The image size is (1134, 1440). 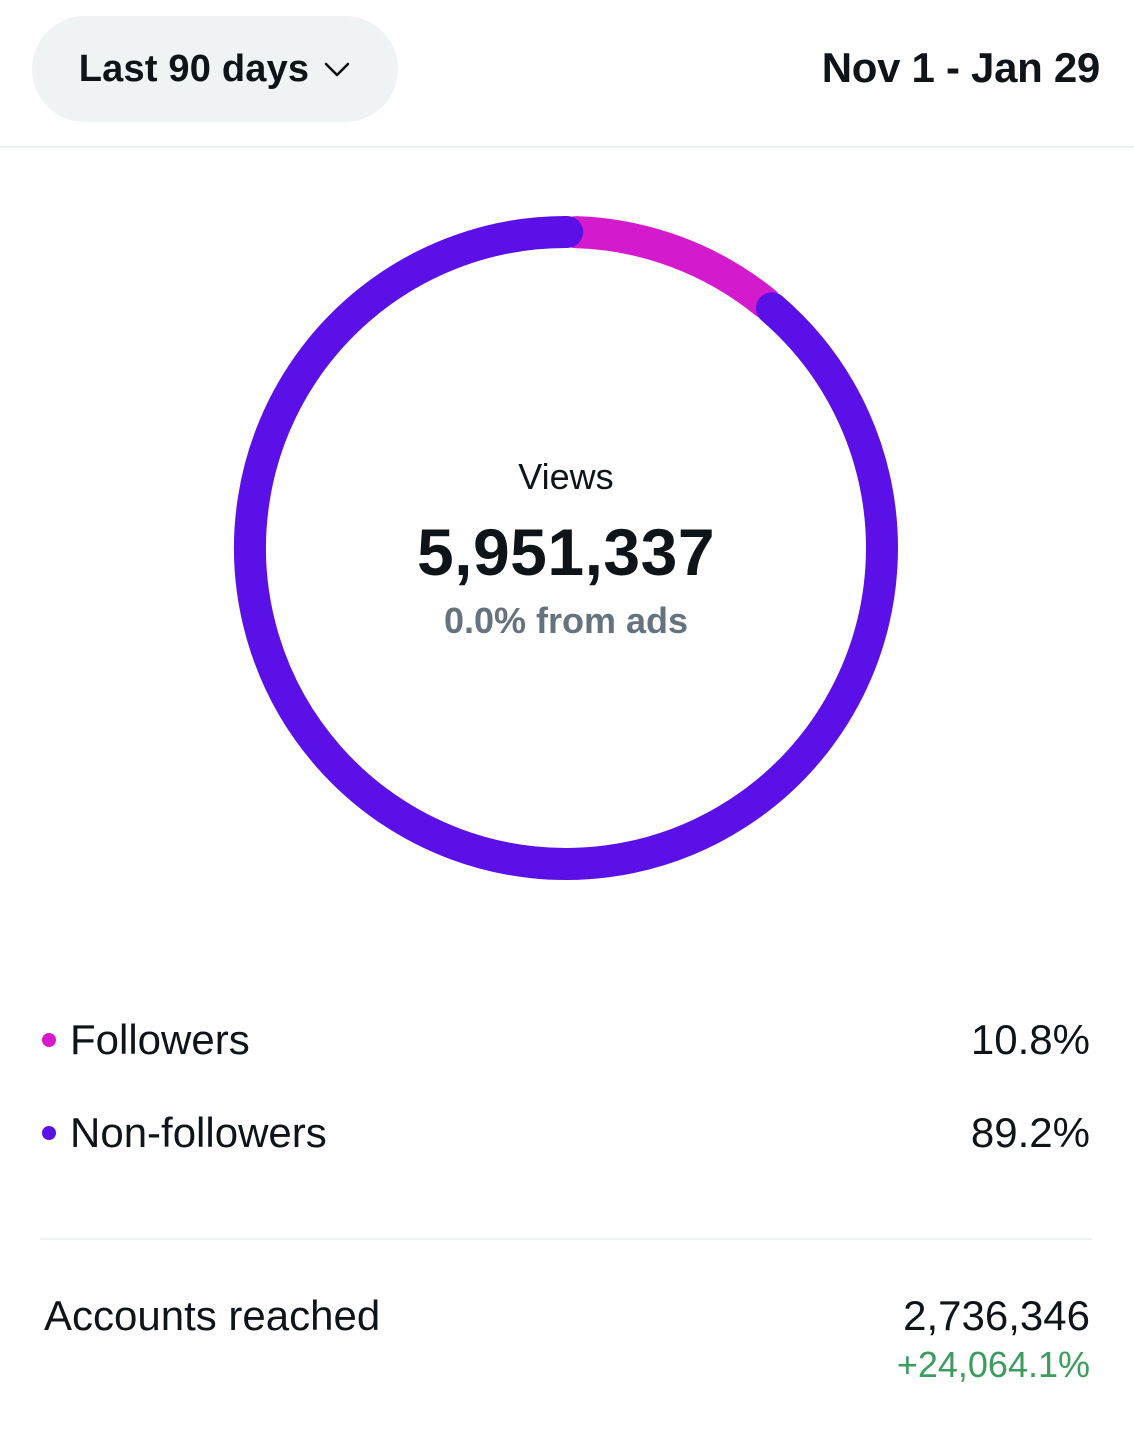 I want to click on views-ads-share: 0.0% from ads, so click(x=566, y=620).